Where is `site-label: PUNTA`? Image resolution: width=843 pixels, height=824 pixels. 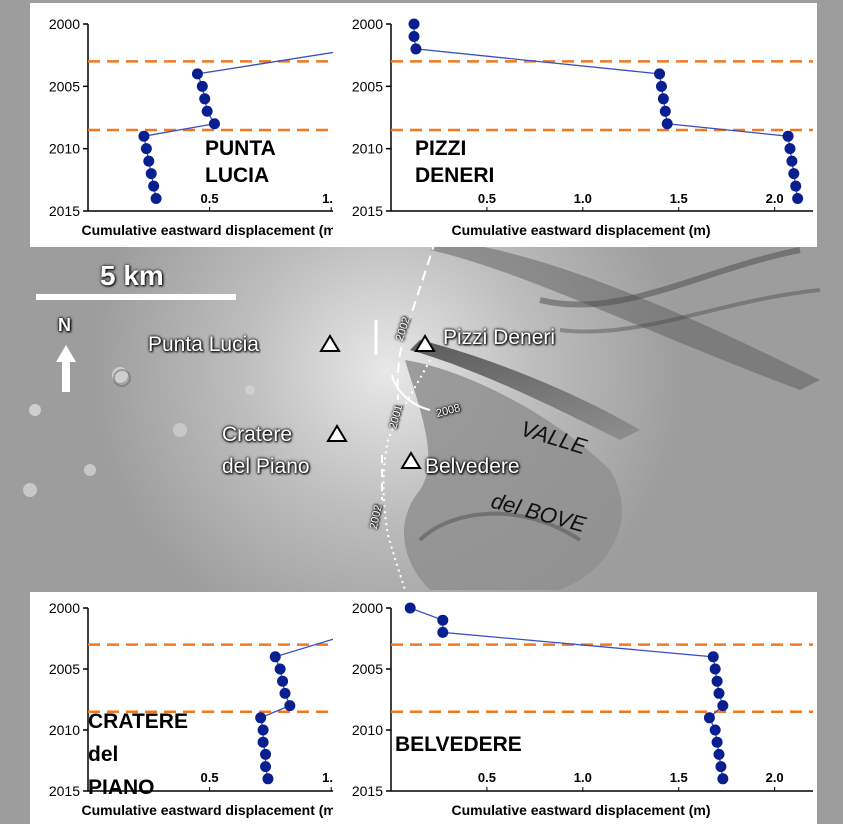
site-label: PUNTA is located at coordinates (240, 148).